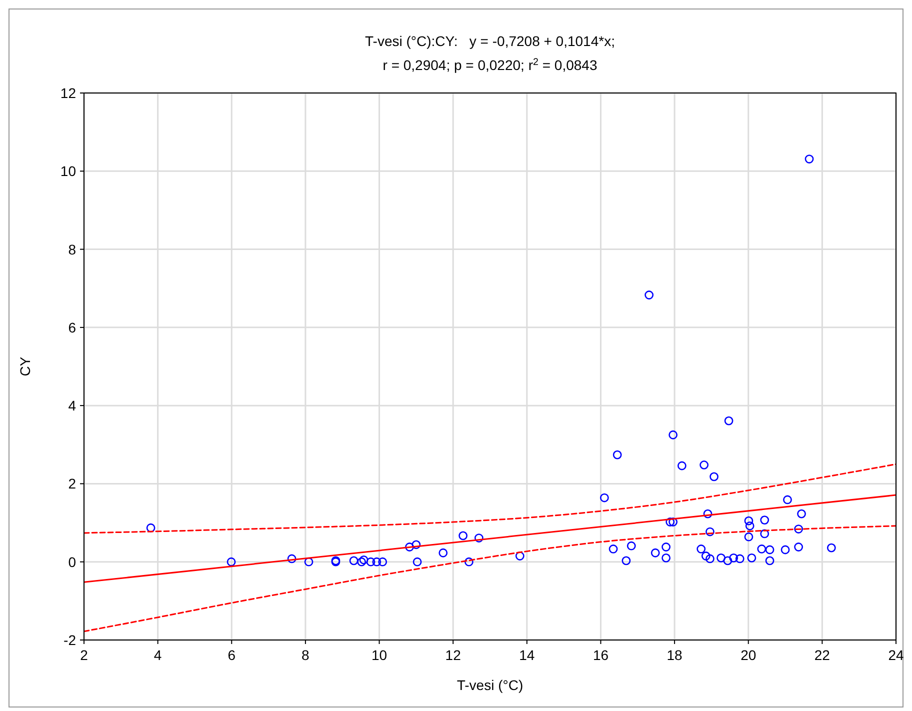  I want to click on chart-title: T-vesi (°C):CY: y = -0,7208 + 0,1014*x;, so click(490, 41).